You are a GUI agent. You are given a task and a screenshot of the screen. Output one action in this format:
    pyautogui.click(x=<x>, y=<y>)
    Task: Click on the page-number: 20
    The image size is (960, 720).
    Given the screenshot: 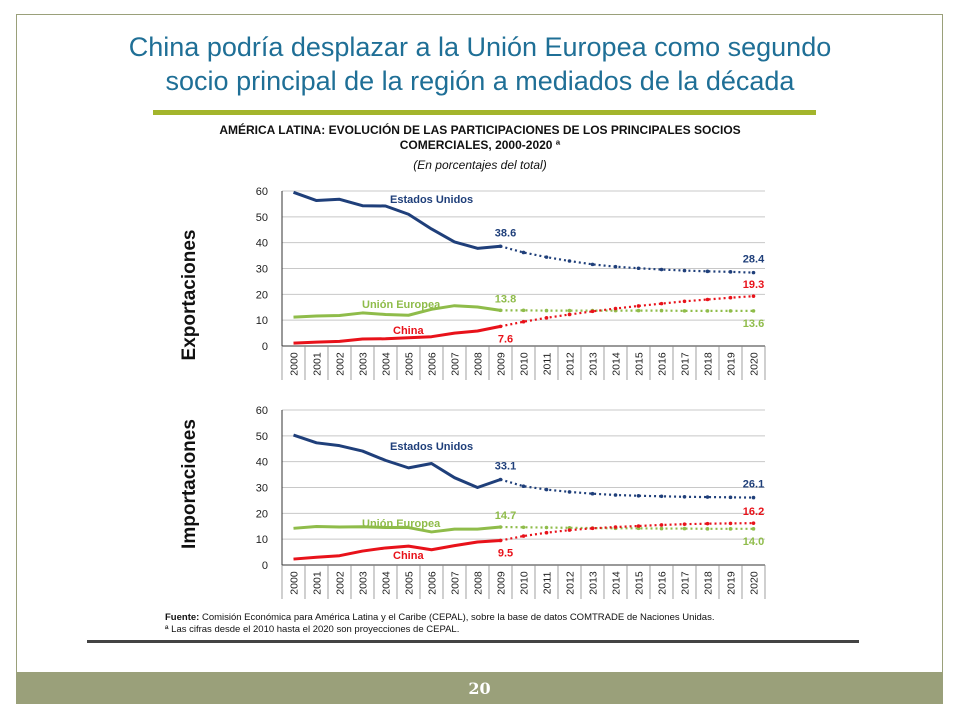 What is the action you would take?
    pyautogui.click(x=479, y=688)
    